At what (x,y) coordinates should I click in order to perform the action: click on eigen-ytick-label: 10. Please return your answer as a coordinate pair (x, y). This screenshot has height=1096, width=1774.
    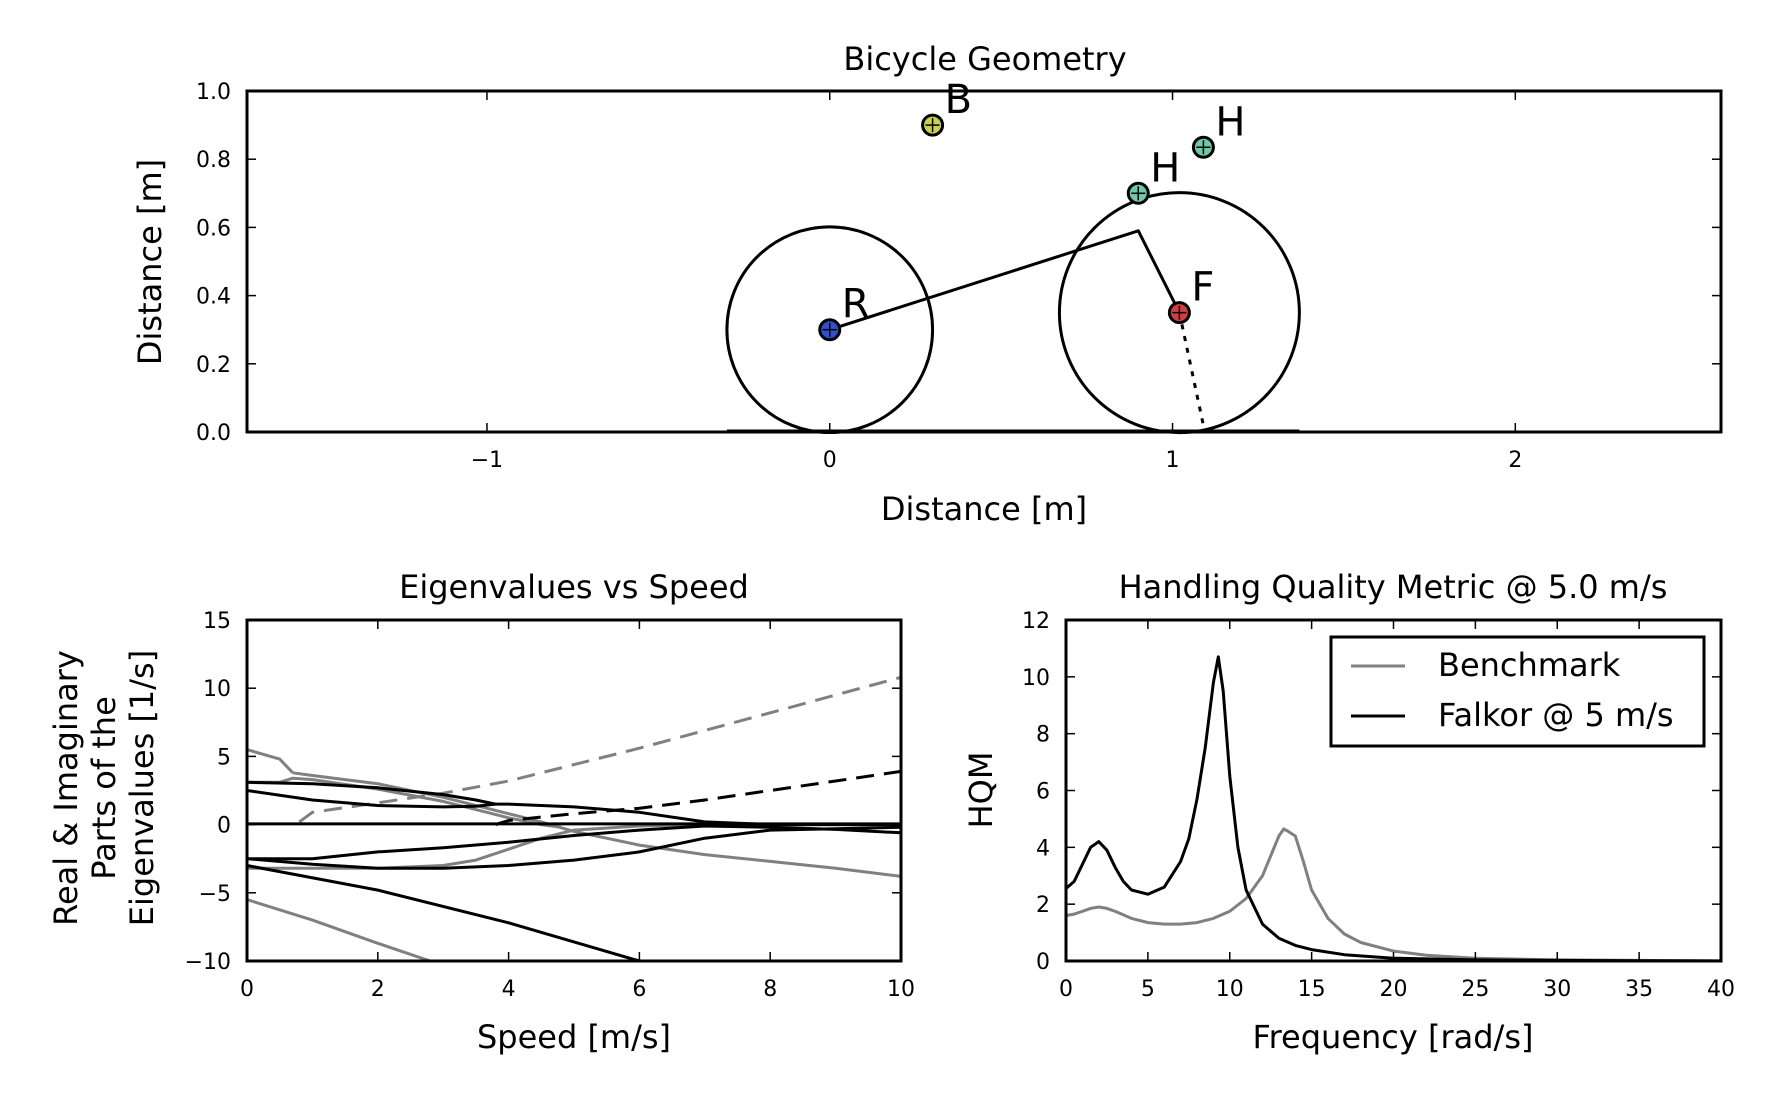
    Looking at the image, I should click on (217, 689).